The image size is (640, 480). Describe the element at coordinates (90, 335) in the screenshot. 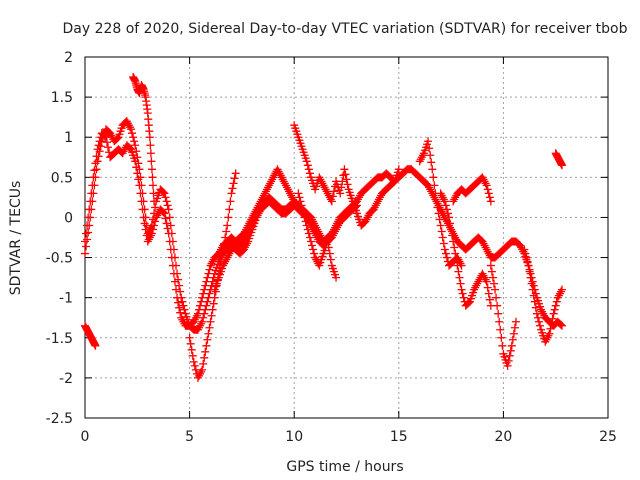

I see `series-arc-d` at that location.